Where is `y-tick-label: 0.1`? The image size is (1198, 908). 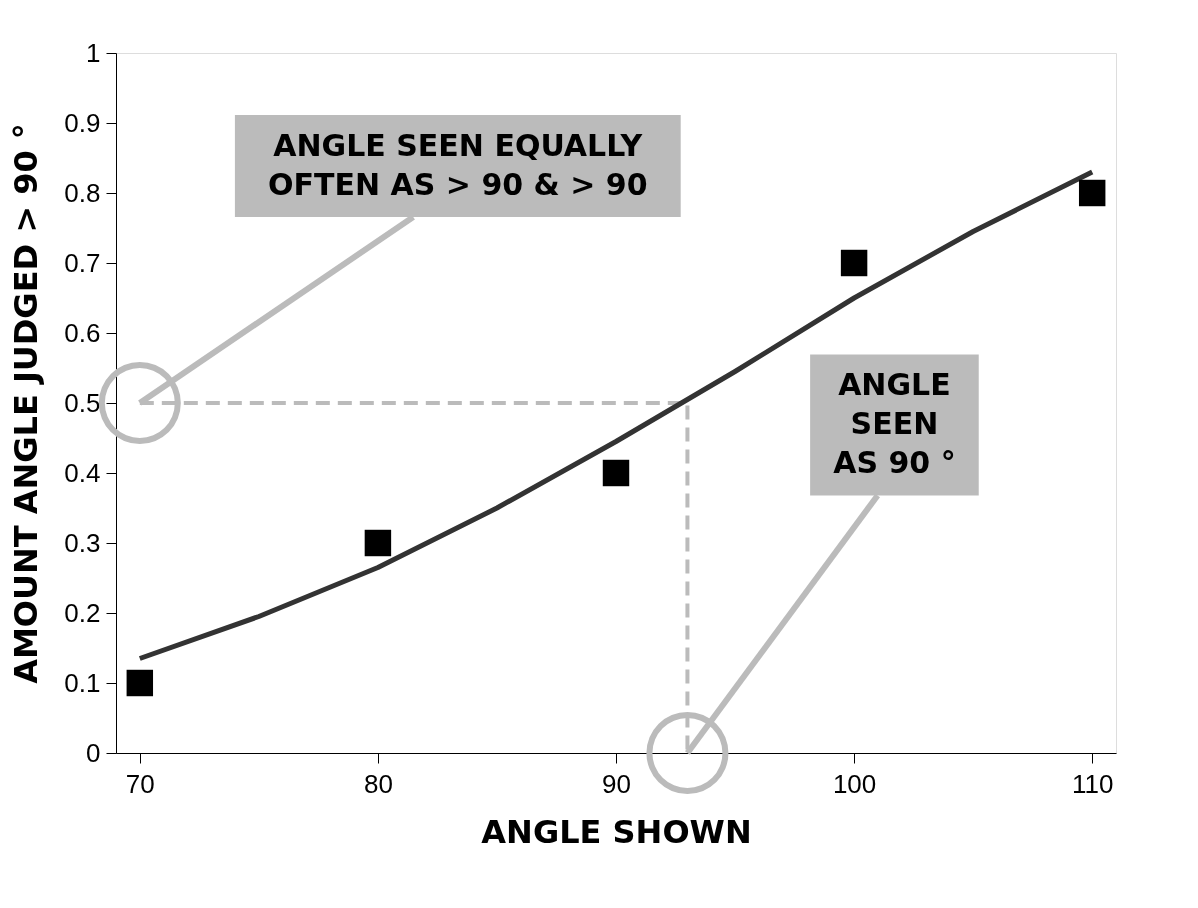
y-tick-label: 0.1 is located at coordinates (82, 682).